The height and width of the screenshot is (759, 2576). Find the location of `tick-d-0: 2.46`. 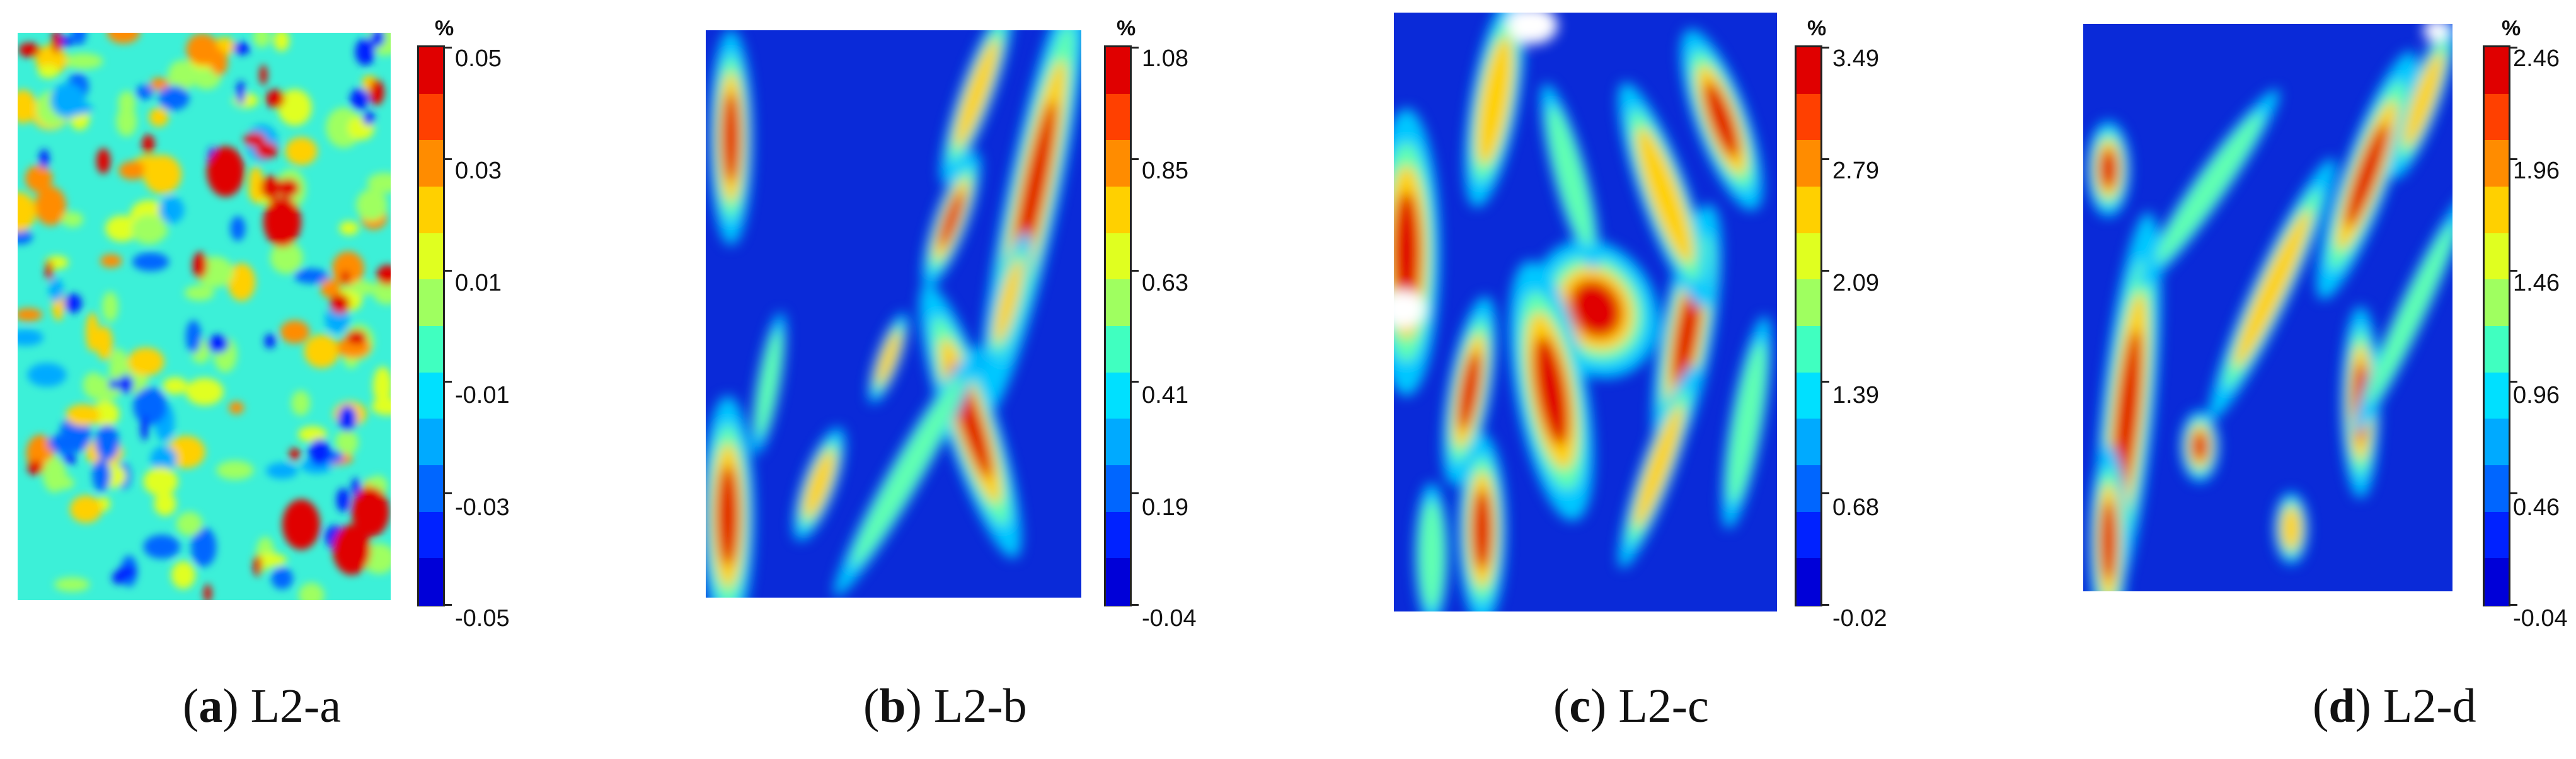

tick-d-0: 2.46 is located at coordinates (2536, 58).